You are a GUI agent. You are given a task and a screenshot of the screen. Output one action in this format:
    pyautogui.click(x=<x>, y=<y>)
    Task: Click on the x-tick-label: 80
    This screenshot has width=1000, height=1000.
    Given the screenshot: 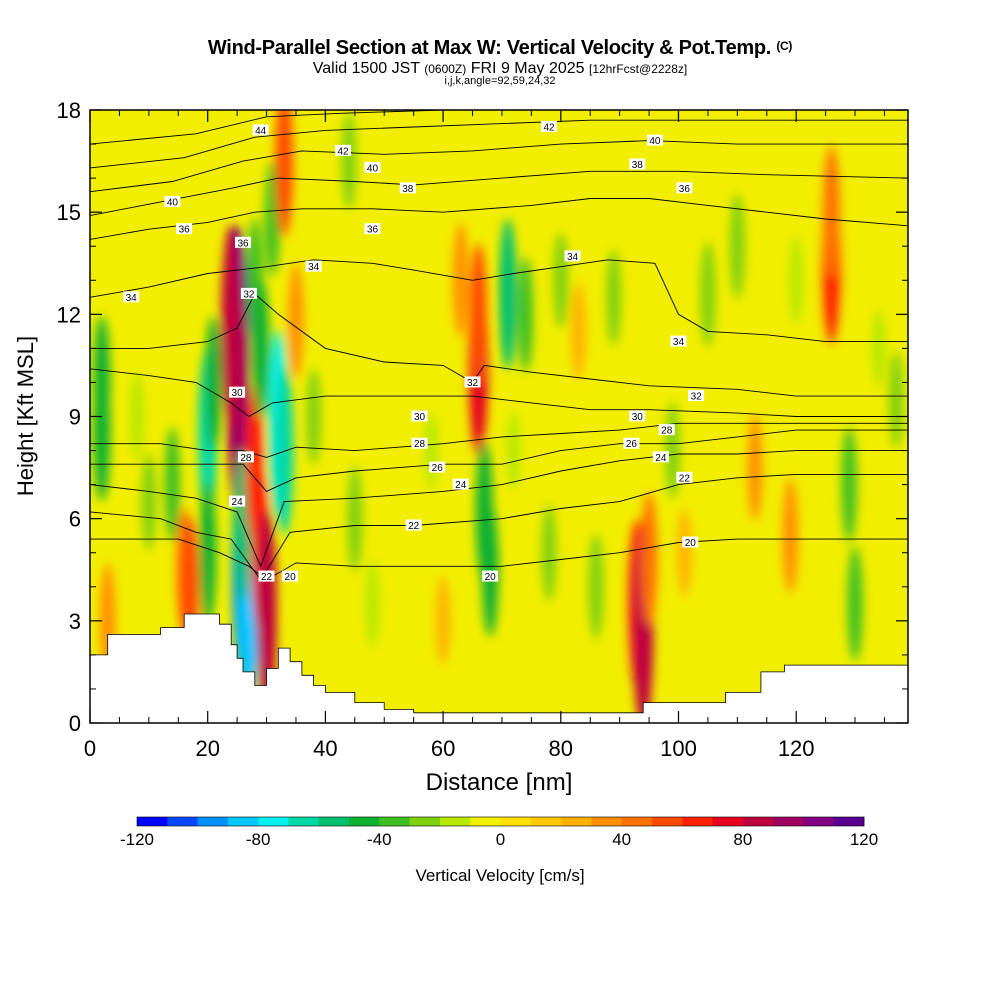 What is the action you would take?
    pyautogui.click(x=561, y=748)
    